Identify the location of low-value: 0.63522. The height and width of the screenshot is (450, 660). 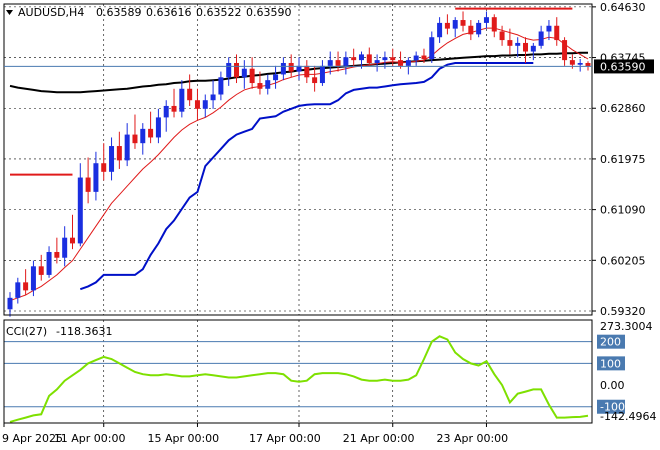
(219, 12).